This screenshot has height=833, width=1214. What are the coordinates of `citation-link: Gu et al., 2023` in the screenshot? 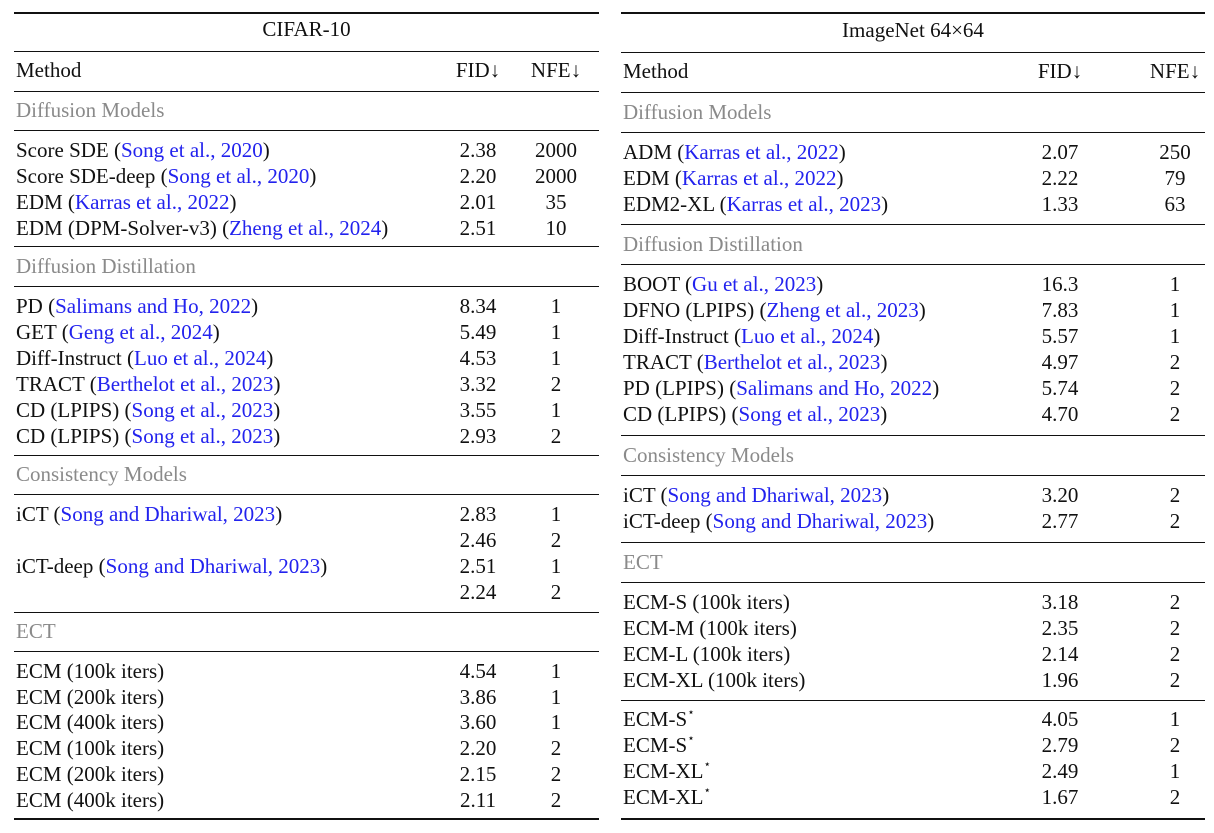 It's located at (754, 284).